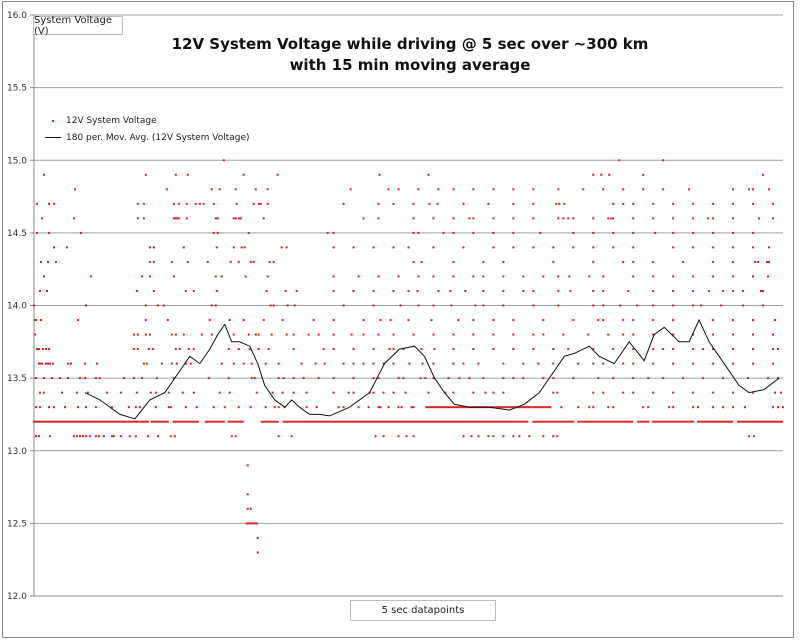 The width and height of the screenshot is (800, 641). Describe the element at coordinates (158, 137) in the screenshot. I see `legend-label-moving-average: 180 per. Mov. Avg. (12V System Voltage)` at that location.